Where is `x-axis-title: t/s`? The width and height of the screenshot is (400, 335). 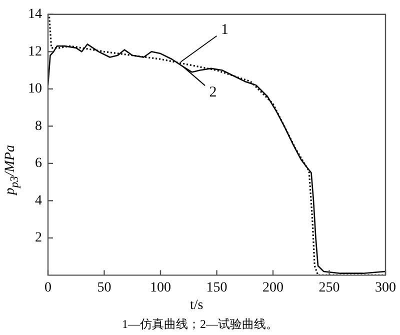 x-axis-title: t/s is located at coordinates (197, 306).